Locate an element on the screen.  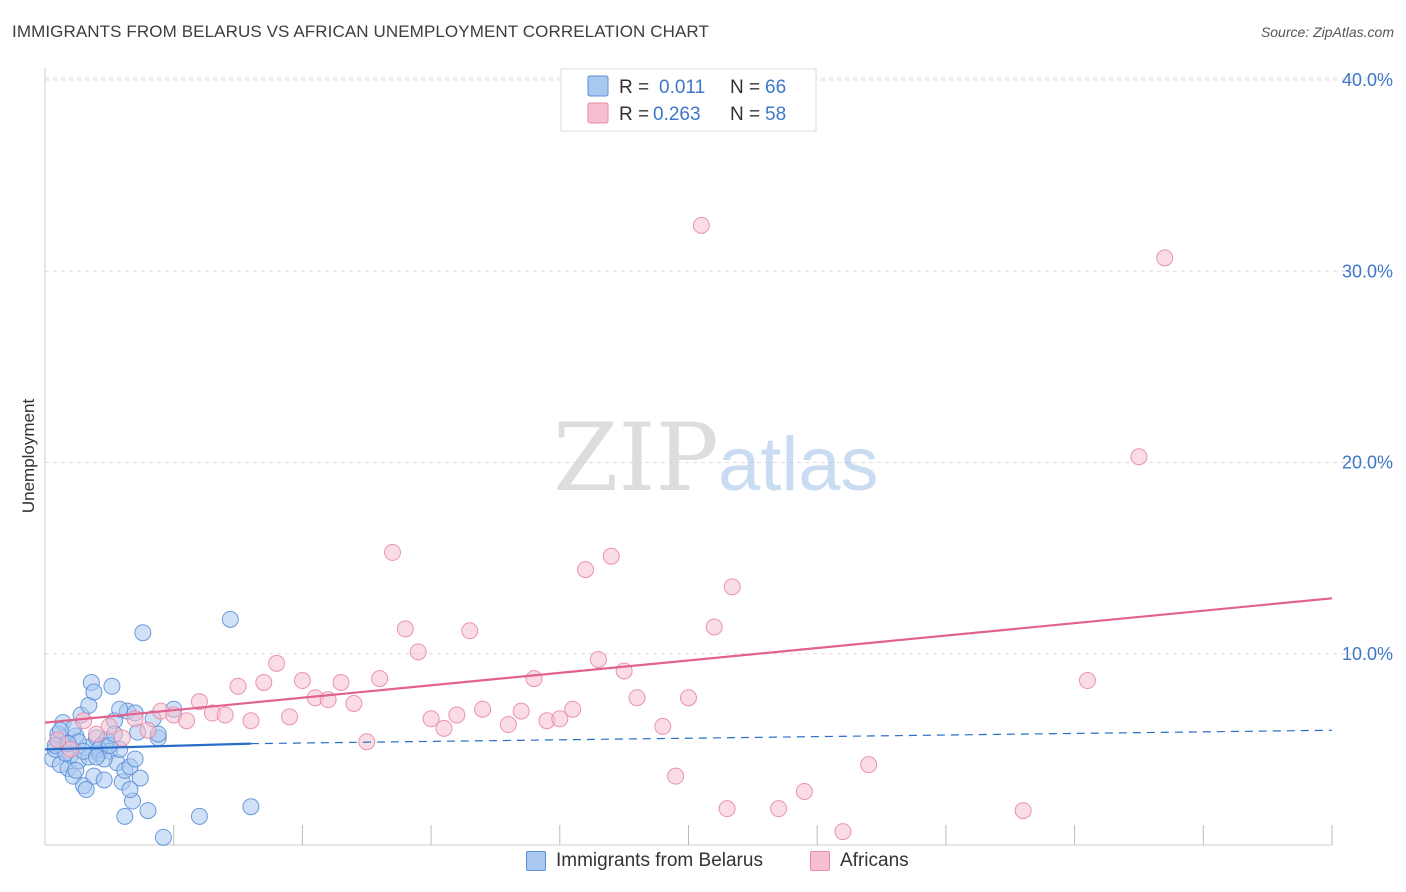
y-axis-label: Unemployment is located at coordinates (28, 456).